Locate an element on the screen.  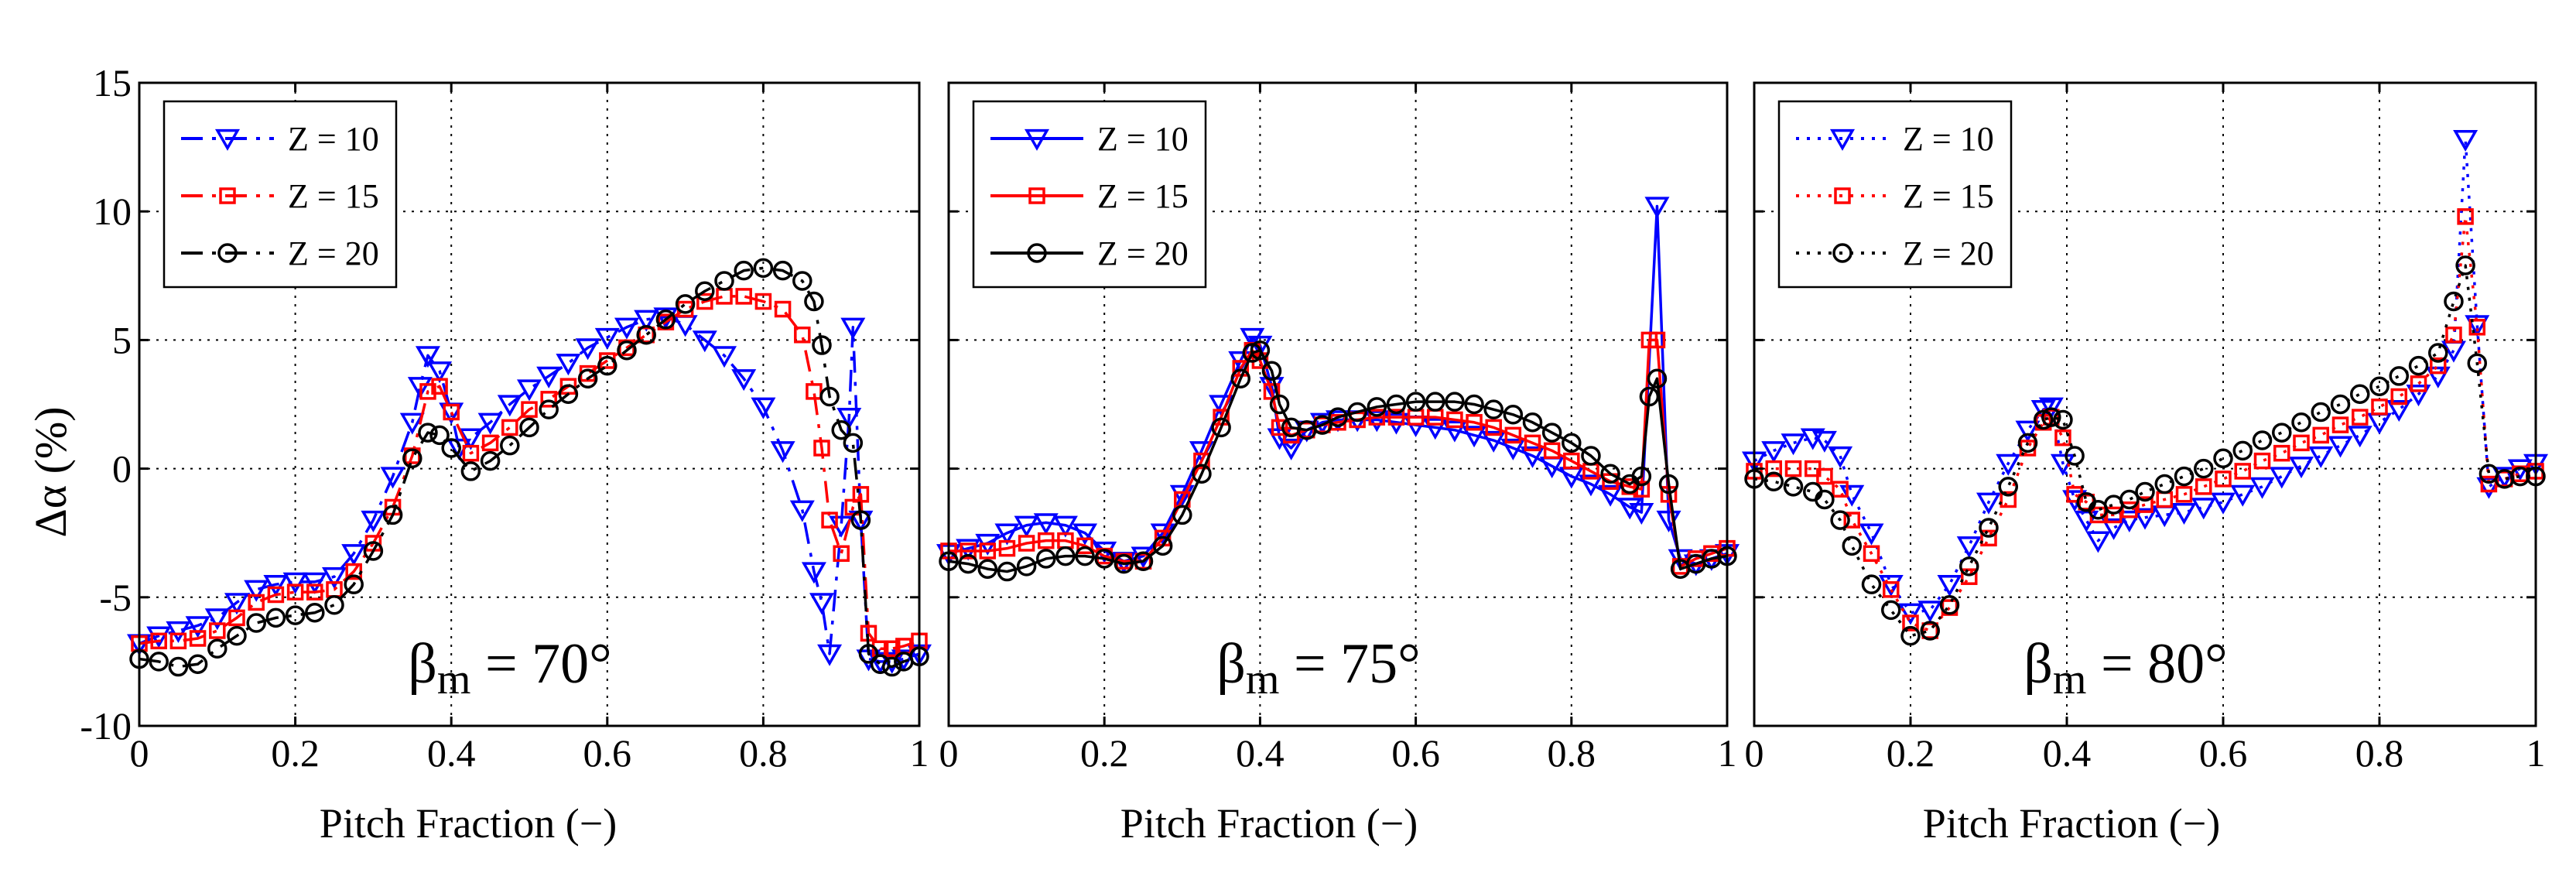
series-z20 is located at coordinates (1338, 461).